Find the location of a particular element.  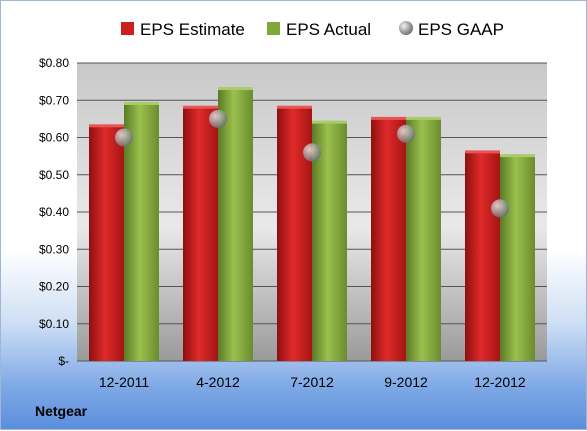

legend-label: EPS Estimate is located at coordinates (192, 29).